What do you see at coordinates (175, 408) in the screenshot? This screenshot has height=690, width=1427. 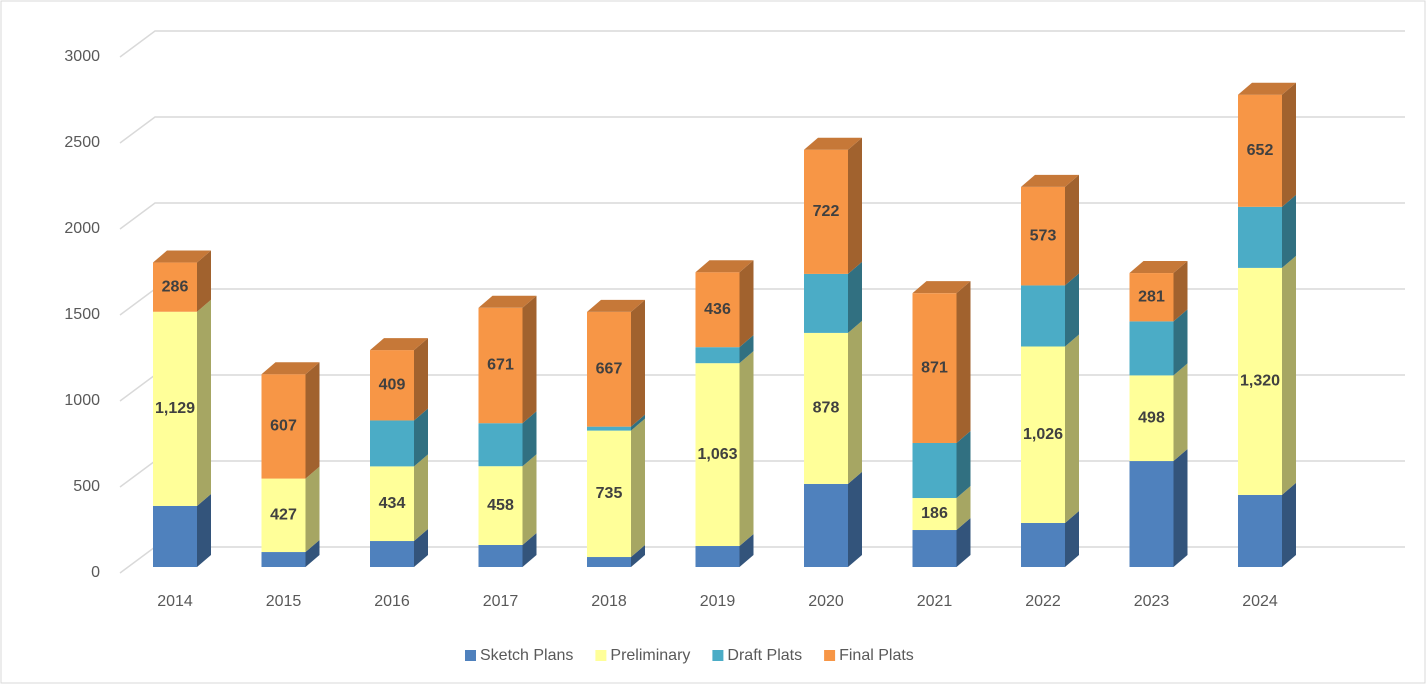 I see `value-label: 1,129` at bounding box center [175, 408].